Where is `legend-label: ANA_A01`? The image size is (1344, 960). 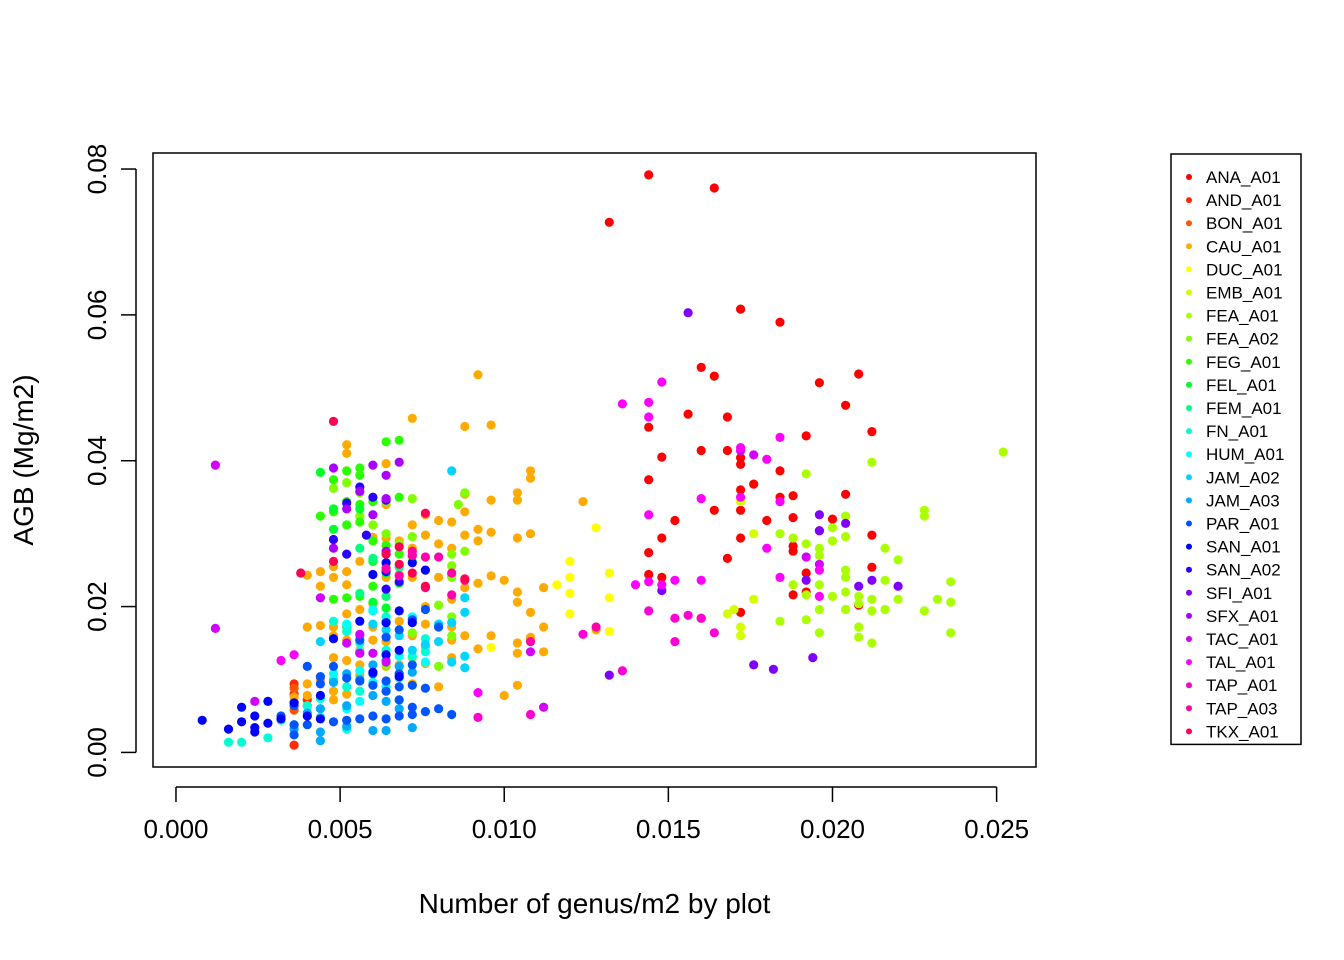
legend-label: ANA_A01 is located at coordinates (1243, 177).